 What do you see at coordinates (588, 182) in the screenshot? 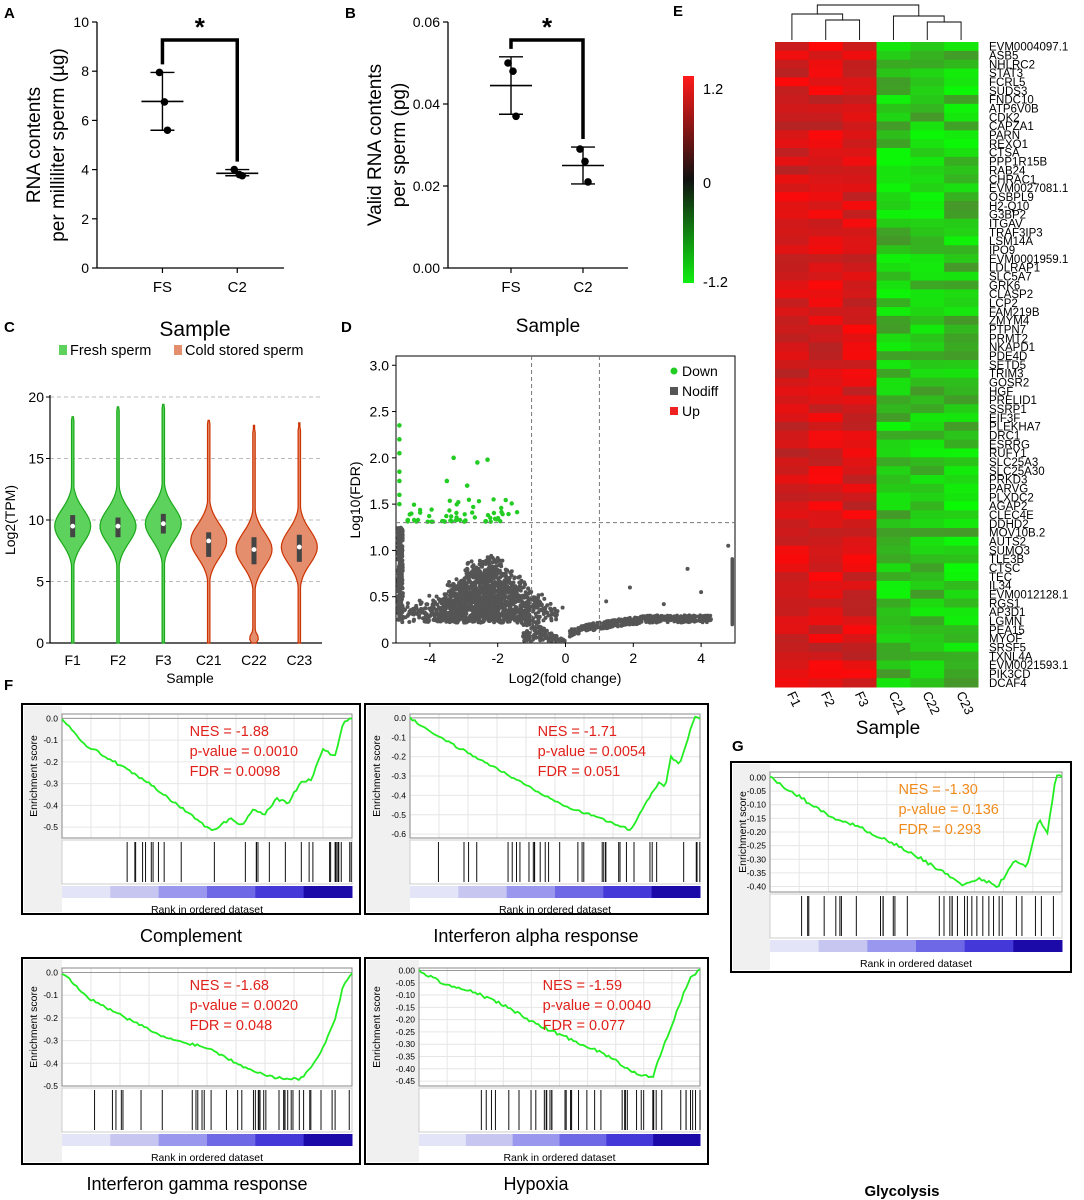
I see `data-point` at bounding box center [588, 182].